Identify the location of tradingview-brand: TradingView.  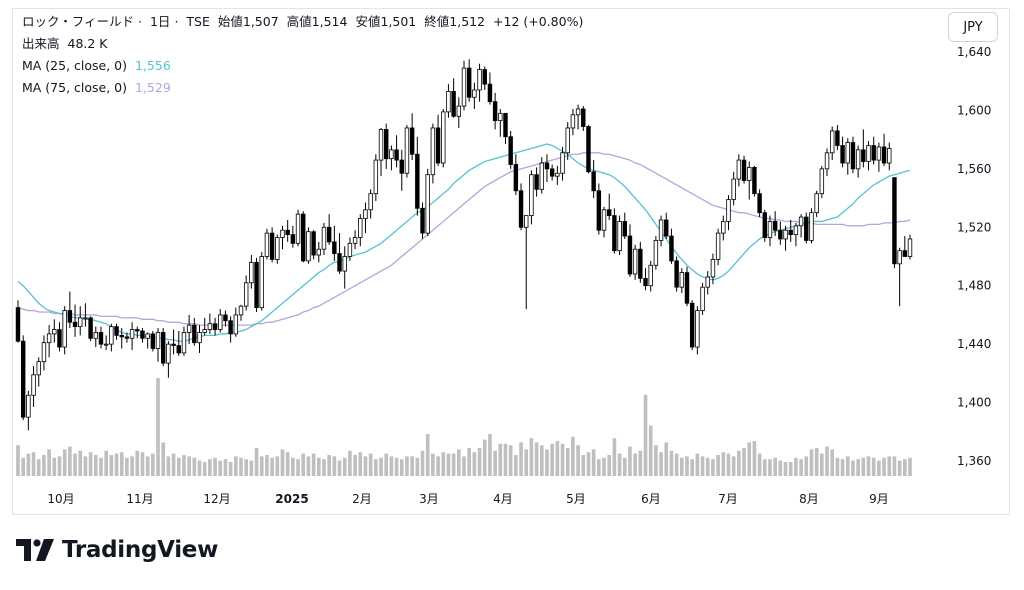
(117, 550).